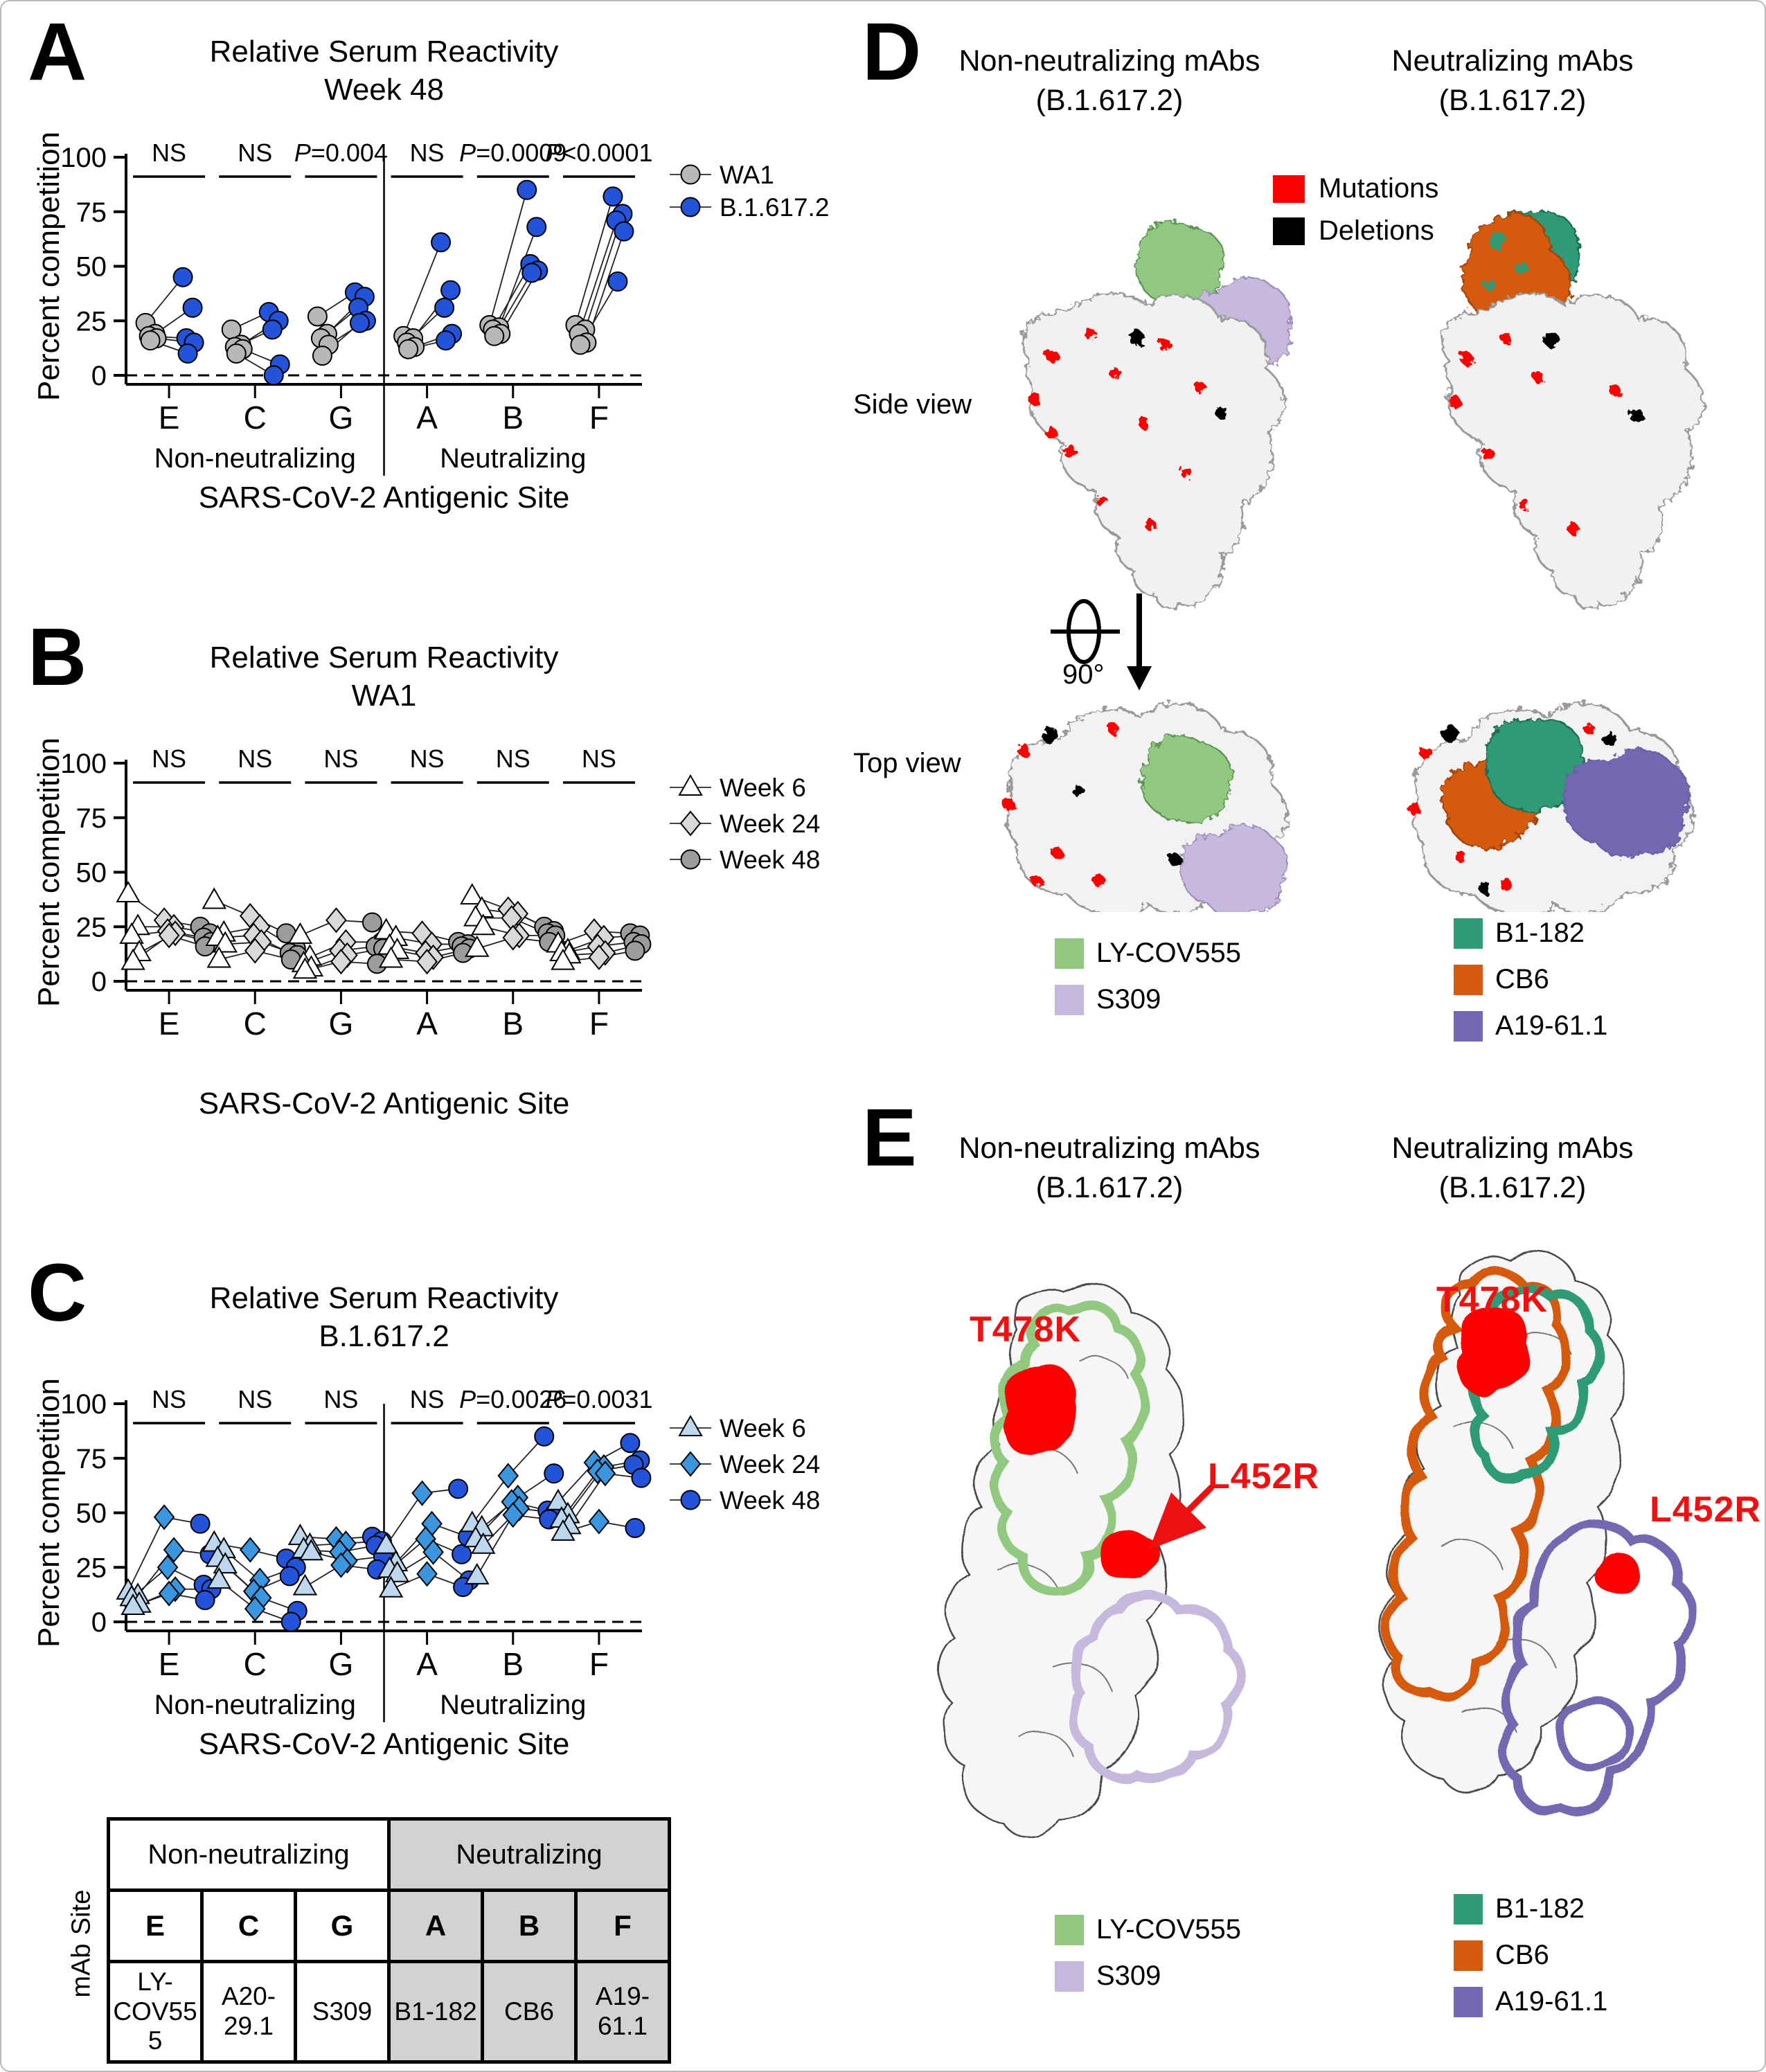 Image resolution: width=1766 pixels, height=2072 pixels. What do you see at coordinates (513, 458) in the screenshot?
I see `group-label: Neutralizing` at bounding box center [513, 458].